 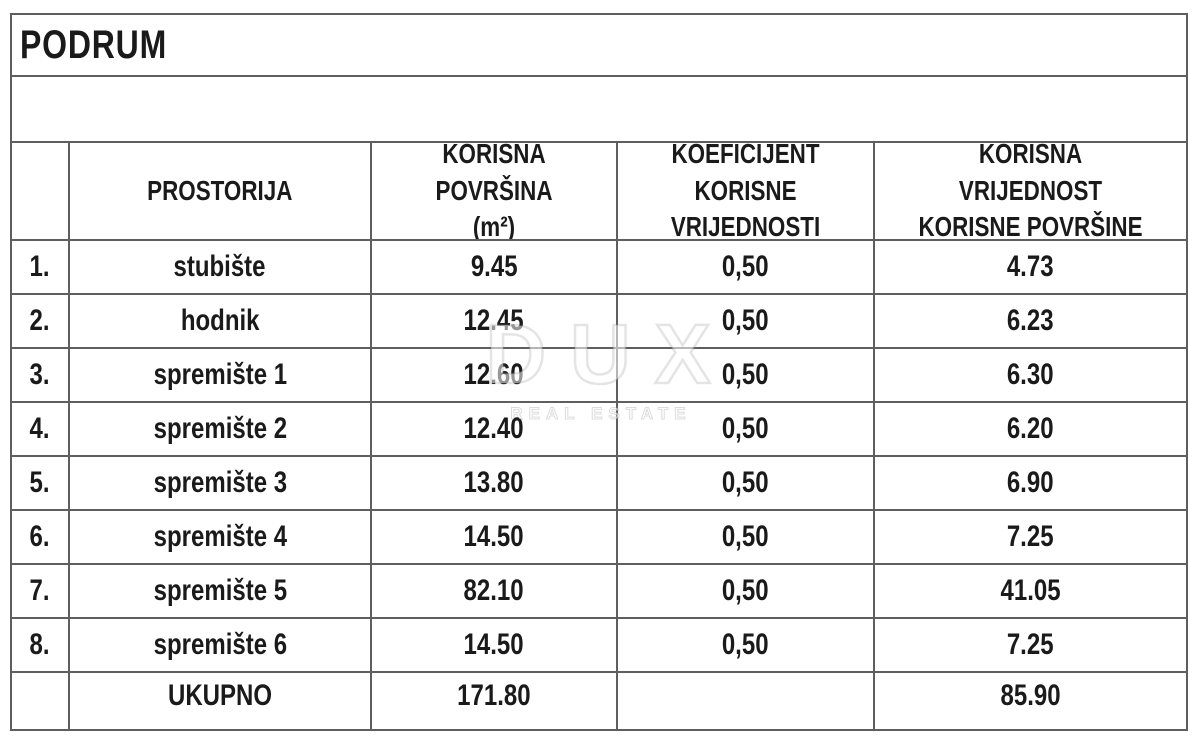 What do you see at coordinates (1029, 428) in the screenshot?
I see `value-cell: 6.20` at bounding box center [1029, 428].